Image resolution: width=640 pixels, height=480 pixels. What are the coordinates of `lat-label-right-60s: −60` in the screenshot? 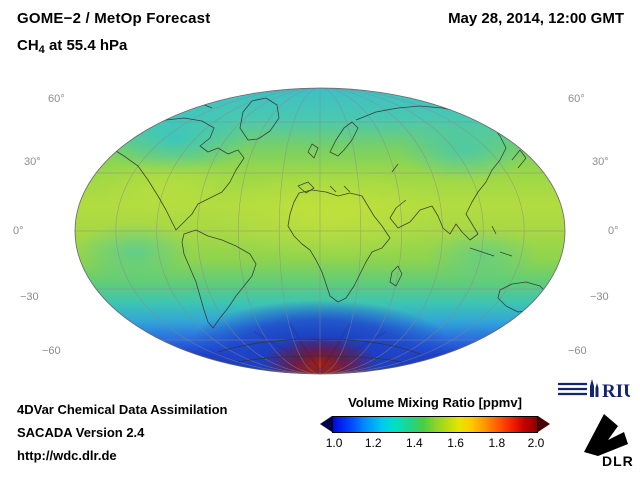 It's located at (577, 351).